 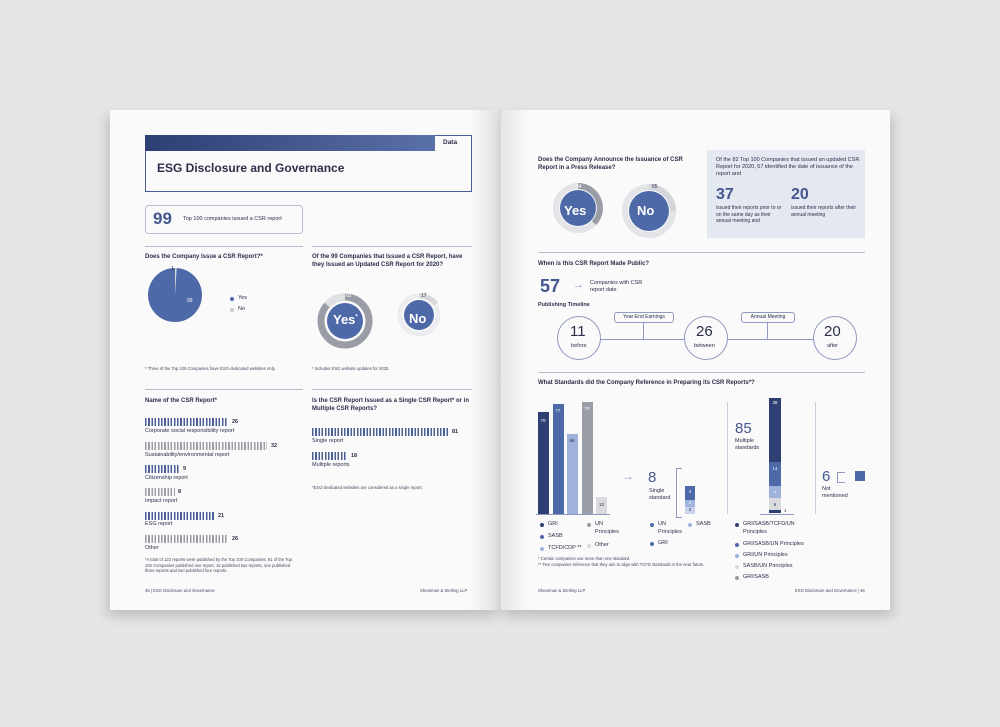 I want to click on legend-dot-sasb, so click(x=542, y=537).